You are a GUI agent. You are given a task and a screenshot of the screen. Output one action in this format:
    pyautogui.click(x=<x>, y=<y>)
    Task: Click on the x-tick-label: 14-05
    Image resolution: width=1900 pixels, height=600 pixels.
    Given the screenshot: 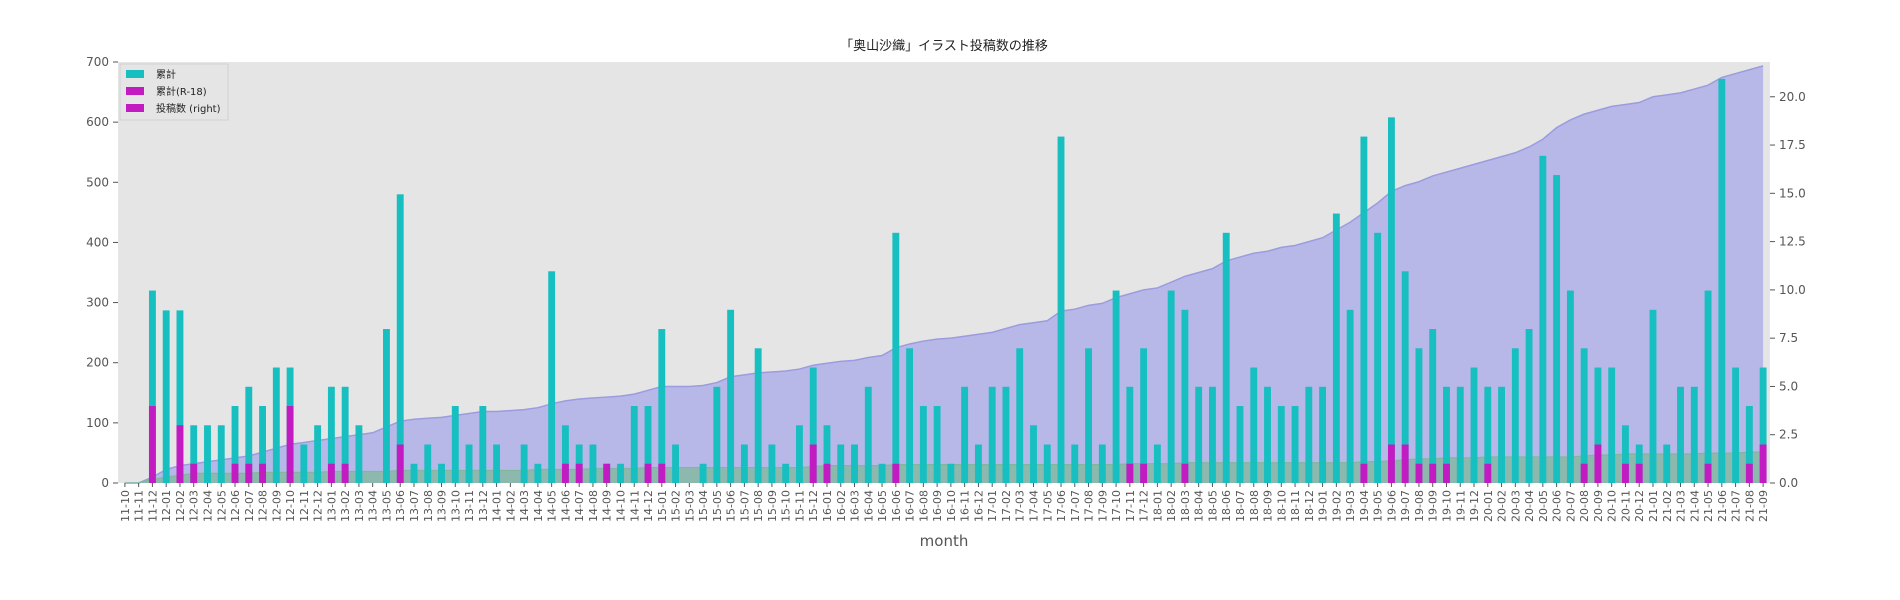 What is the action you would take?
    pyautogui.click(x=552, y=506)
    